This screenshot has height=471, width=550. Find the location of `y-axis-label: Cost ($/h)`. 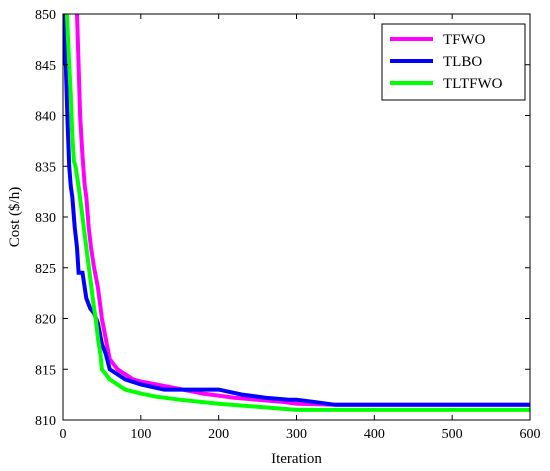

y-axis-label: Cost ($/h) is located at coordinates (15, 217).